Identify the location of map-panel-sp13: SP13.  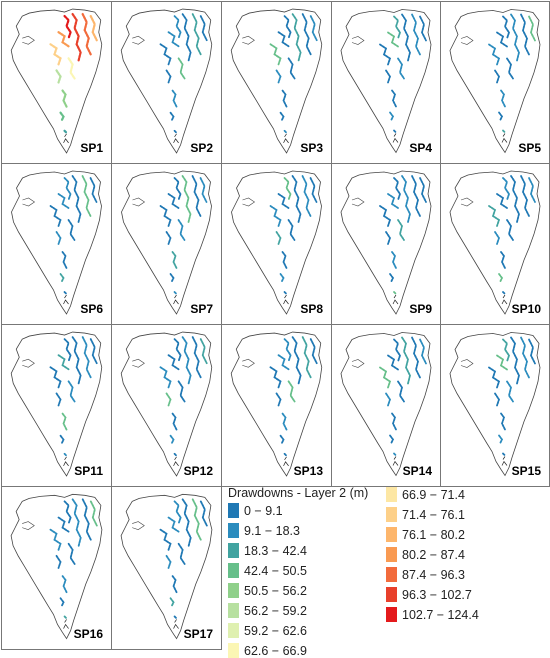
(276, 405).